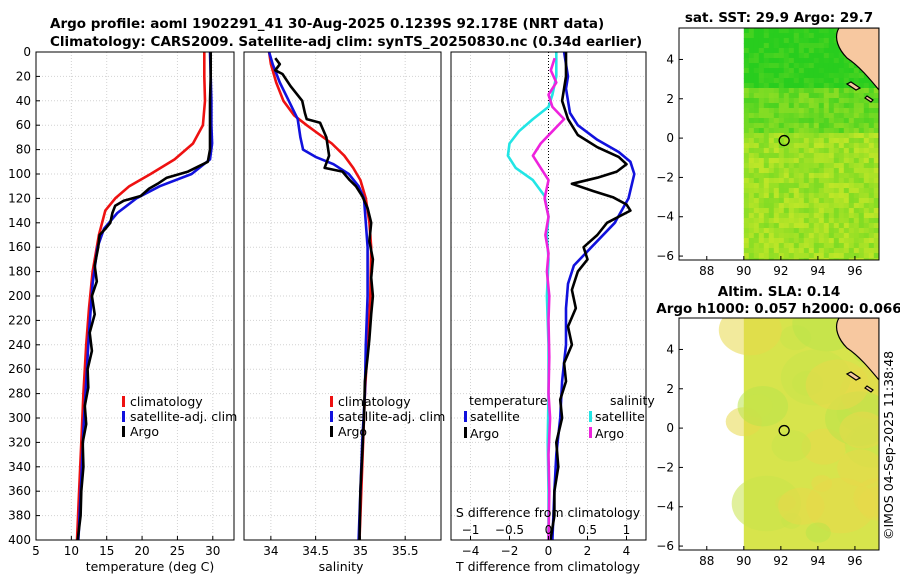 The image size is (900, 580). I want to click on salinity-legend: climatology satellite-adj. clim Argo, so click(387, 416).